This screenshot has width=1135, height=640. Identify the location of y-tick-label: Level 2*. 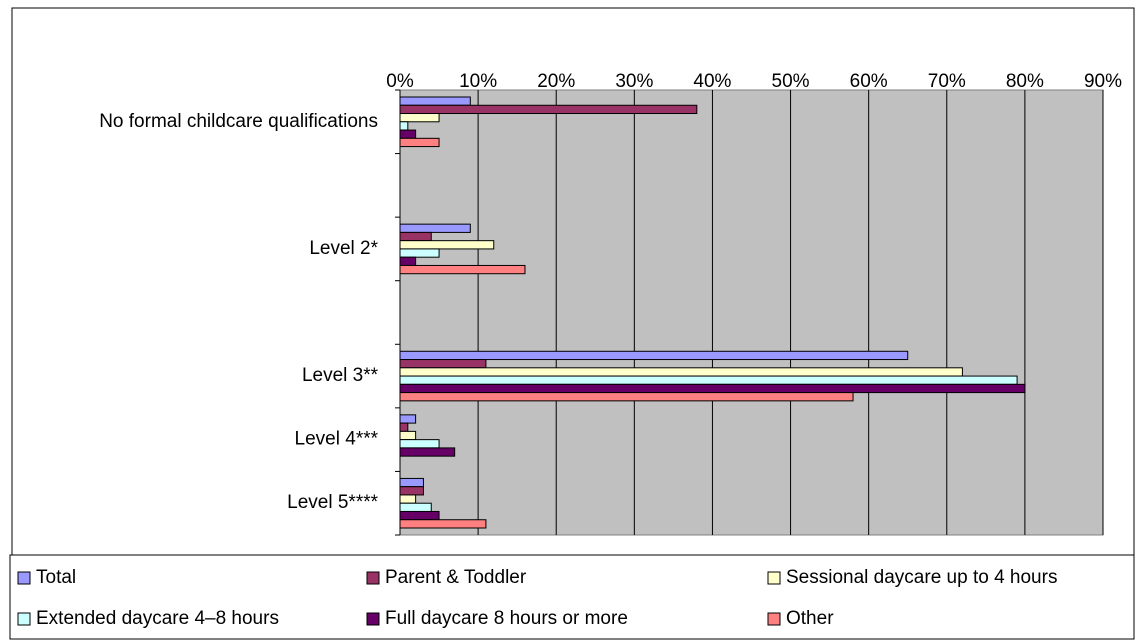
(343, 248).